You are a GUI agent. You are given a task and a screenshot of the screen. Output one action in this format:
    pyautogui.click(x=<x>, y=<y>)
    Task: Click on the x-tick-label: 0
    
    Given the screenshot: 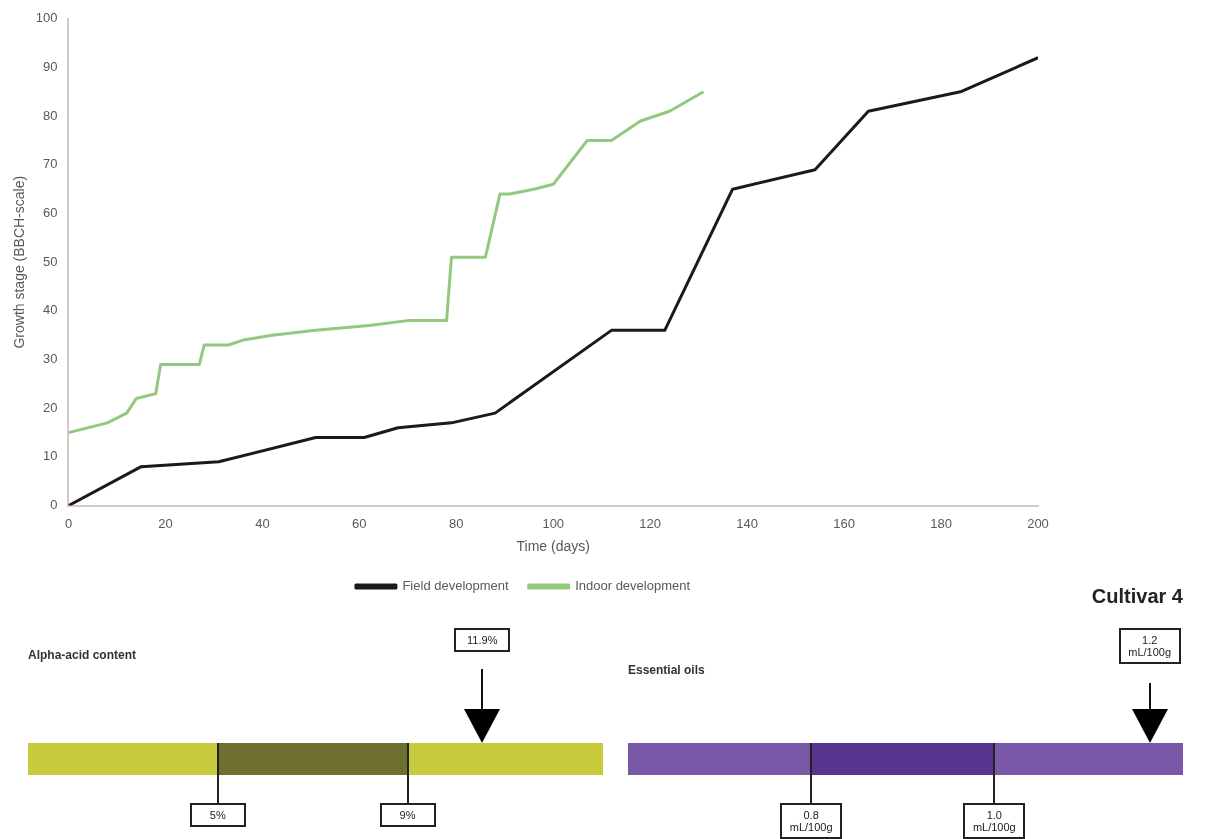 What is the action you would take?
    pyautogui.click(x=68, y=523)
    